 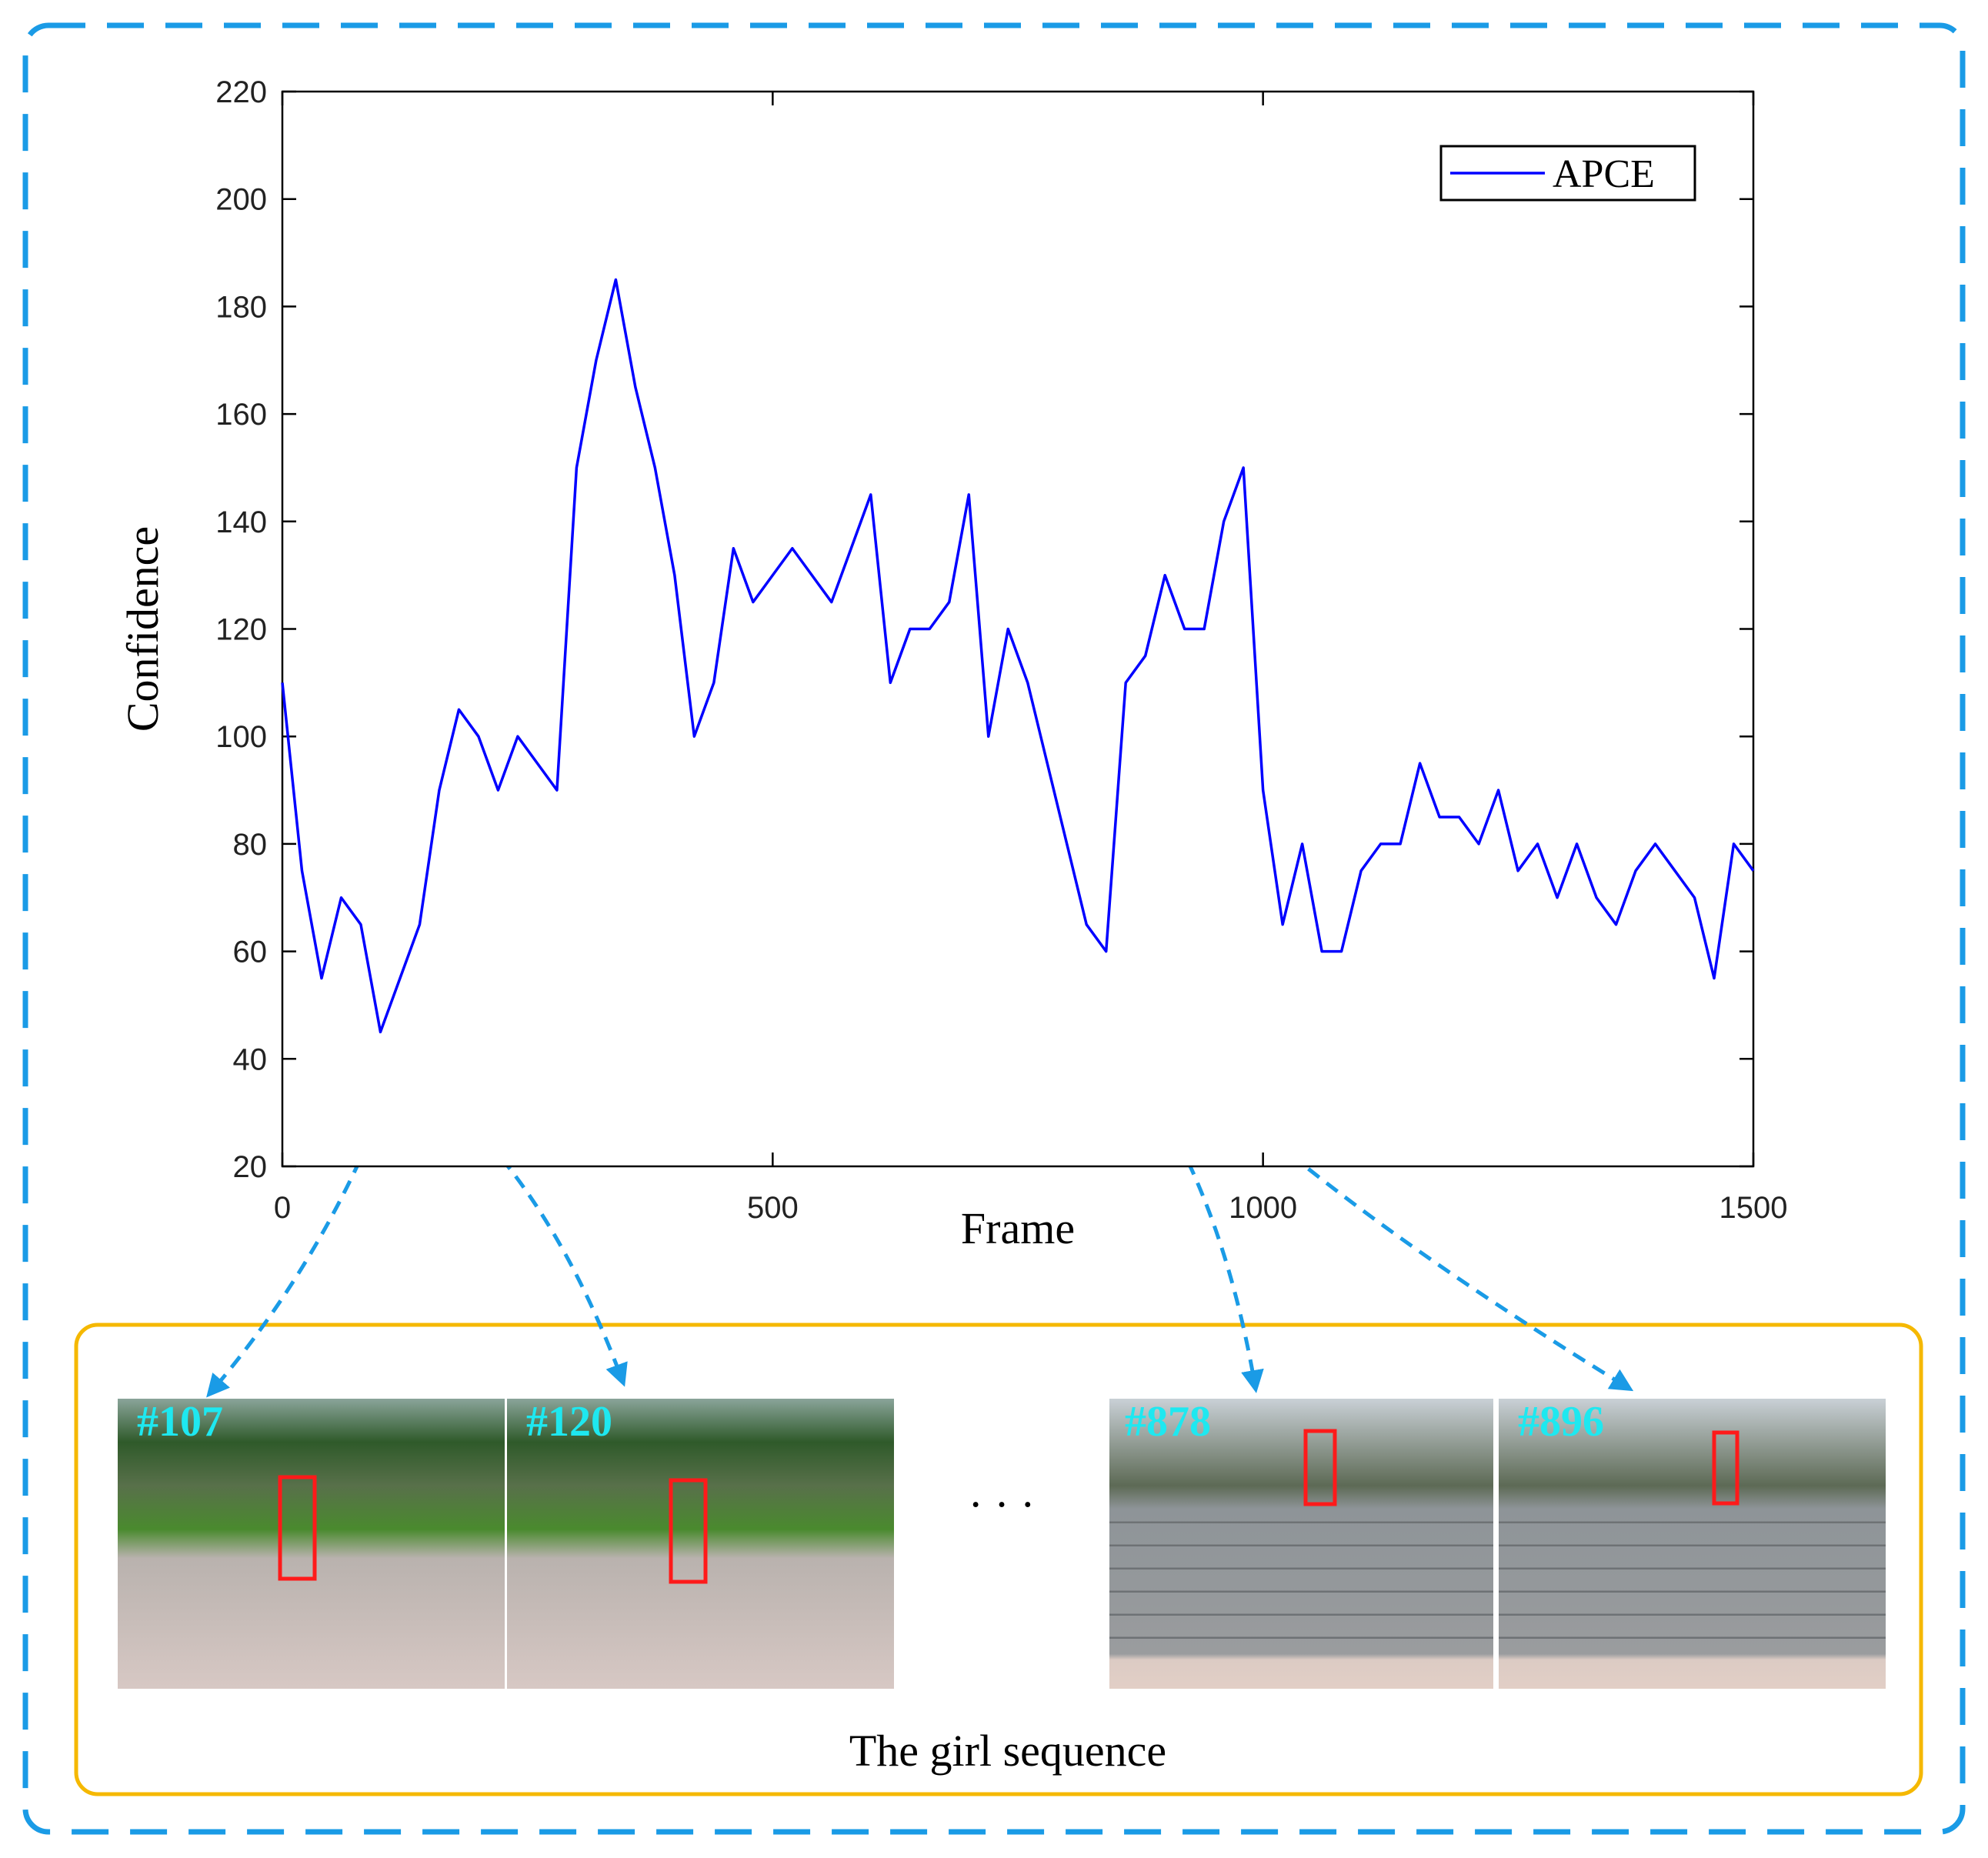 What do you see at coordinates (1604, 174) in the screenshot?
I see `legend-label: APCE` at bounding box center [1604, 174].